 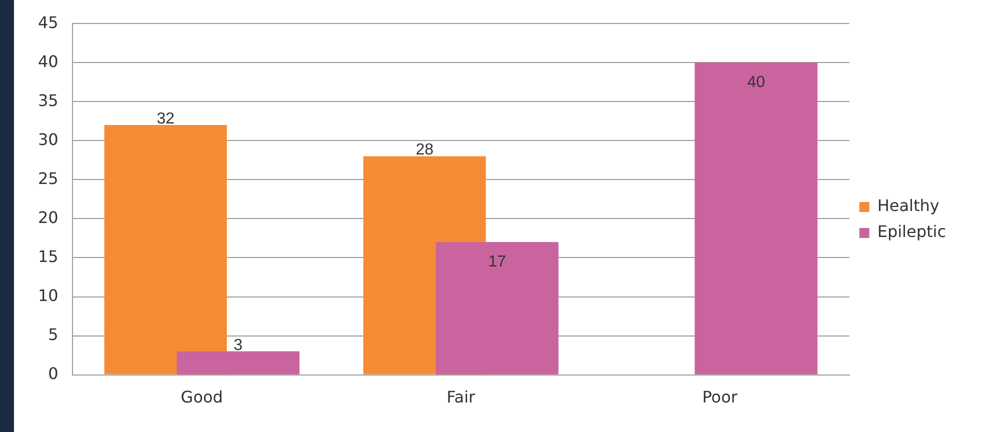 What do you see at coordinates (911, 232) in the screenshot?
I see `legend-label: Epileptic` at bounding box center [911, 232].